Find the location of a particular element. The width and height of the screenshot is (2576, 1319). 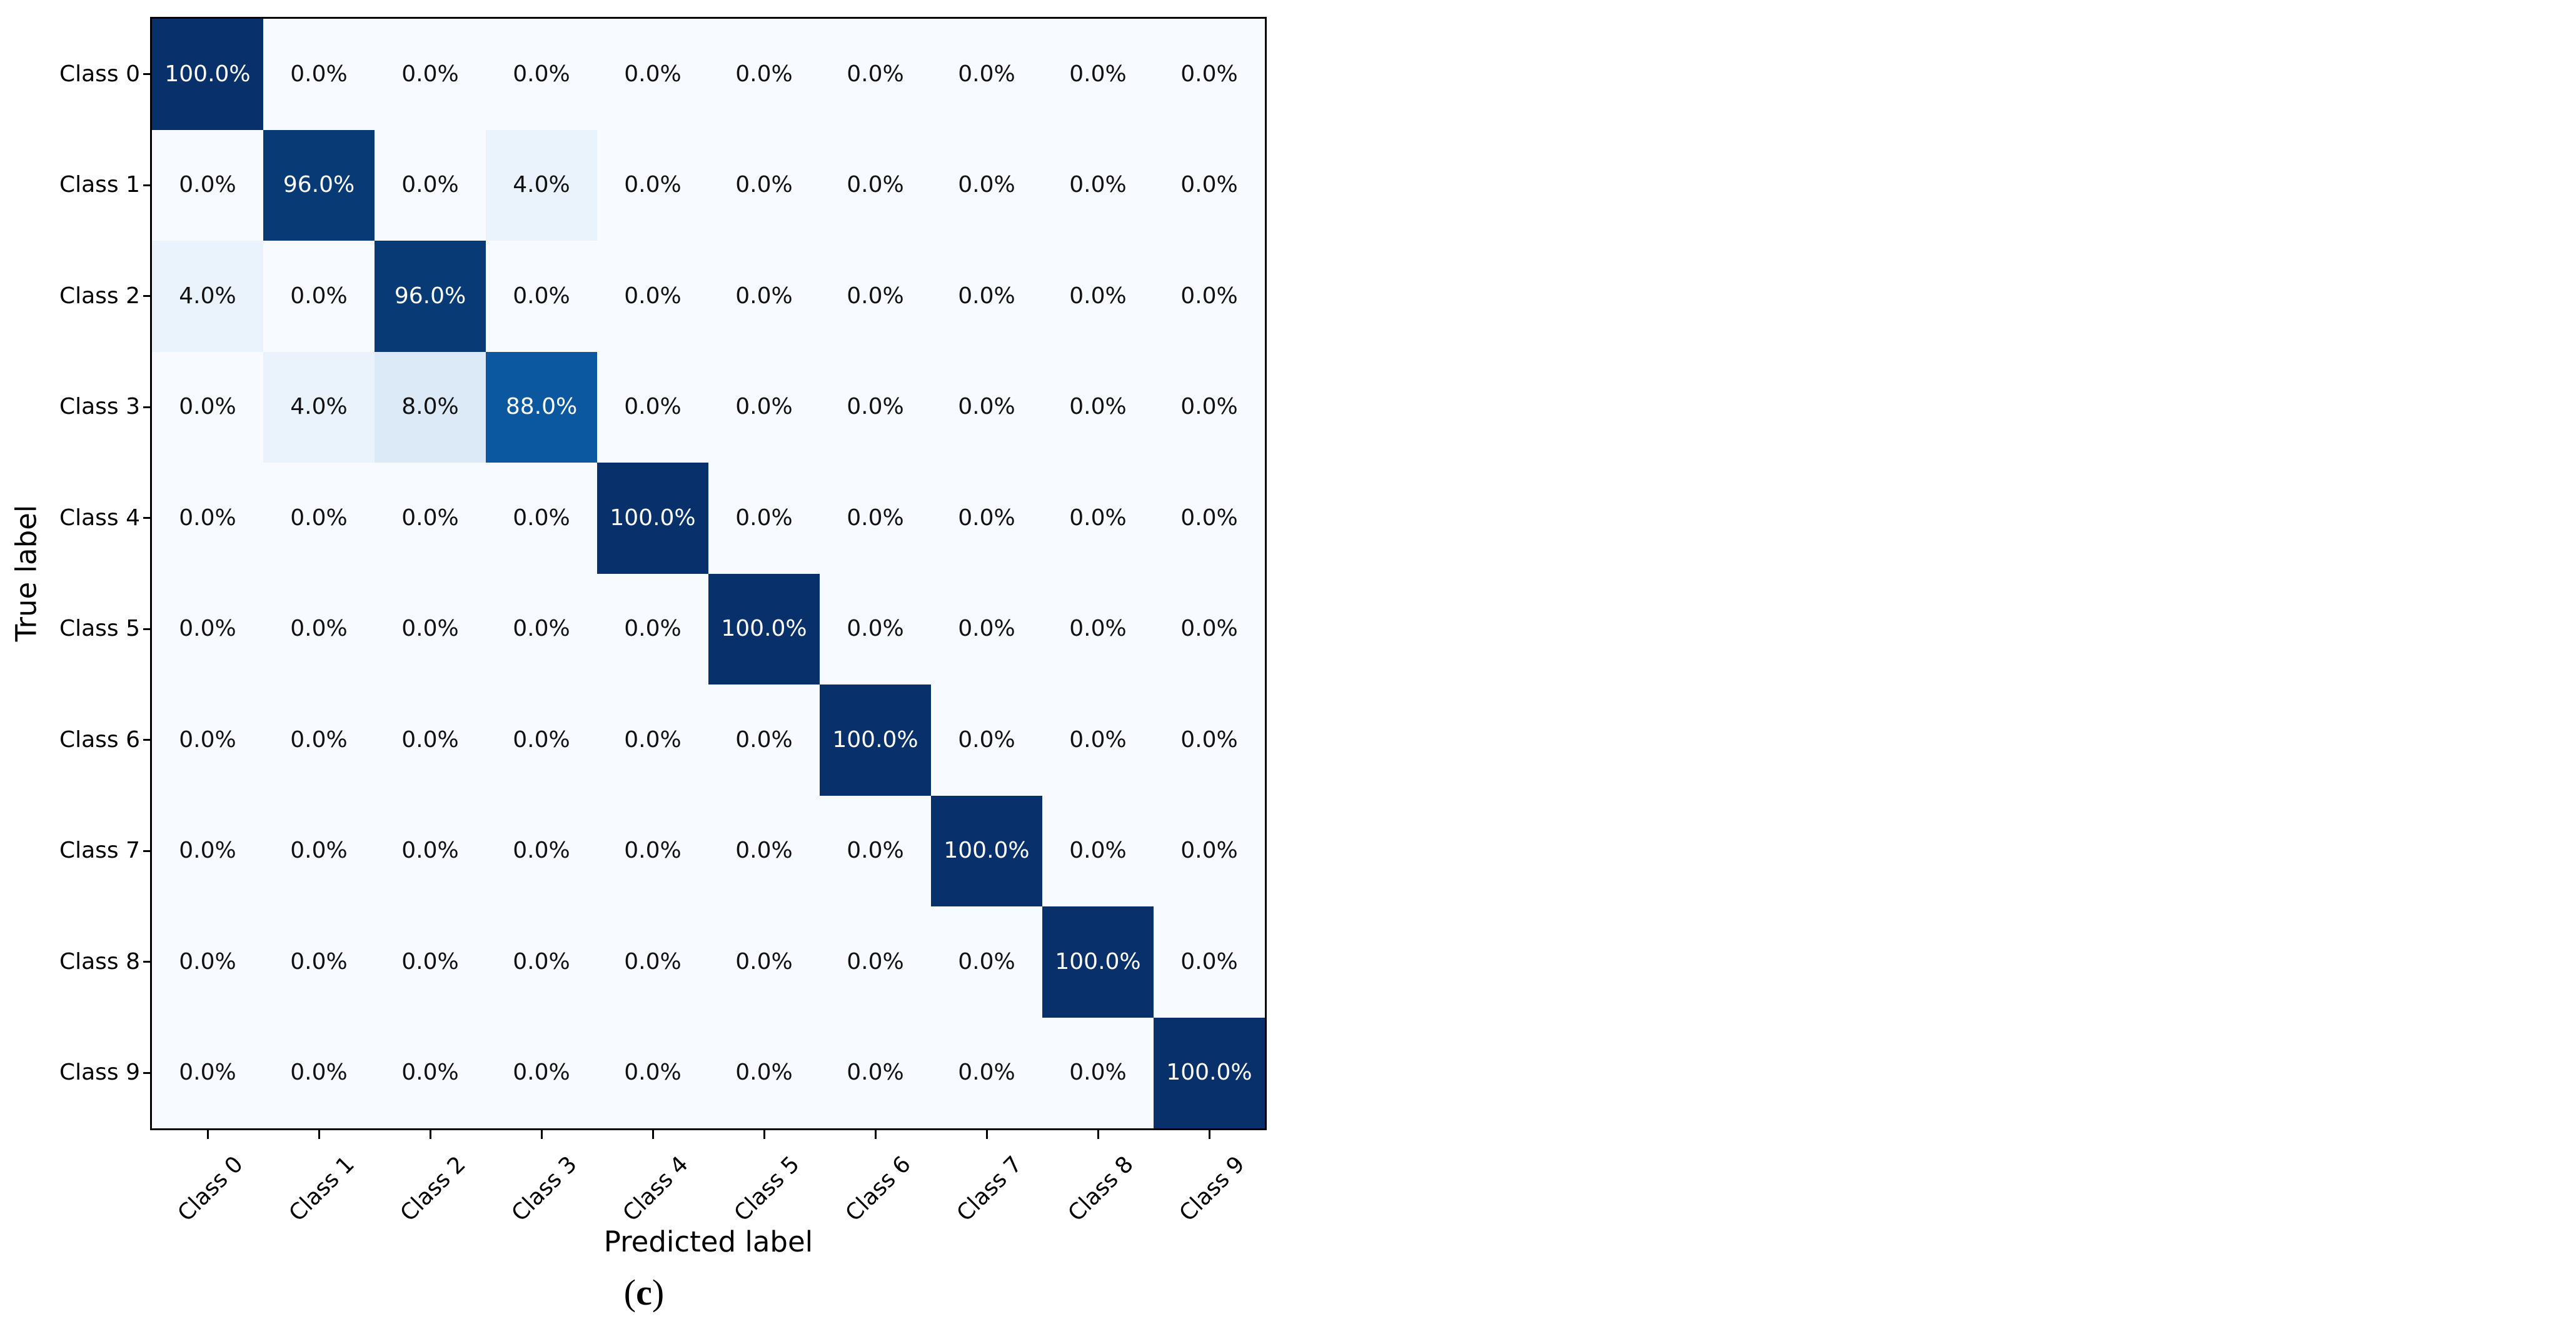

y-tick-label: Class 3 is located at coordinates (99, 407).